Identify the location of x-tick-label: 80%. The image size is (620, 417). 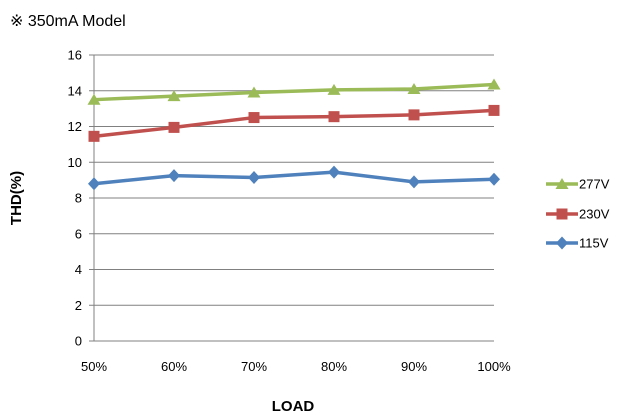
(334, 366).